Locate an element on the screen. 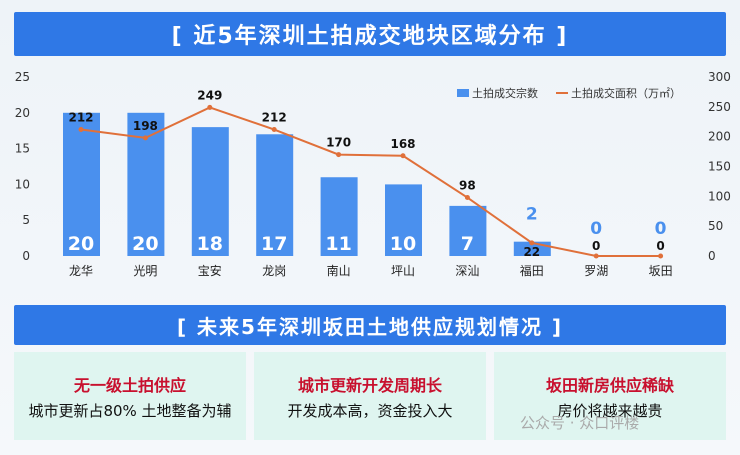 The height and width of the screenshot is (455, 740). info-card: 城市更新开发周期长 开发成本高，资金投入大 is located at coordinates (370, 396).